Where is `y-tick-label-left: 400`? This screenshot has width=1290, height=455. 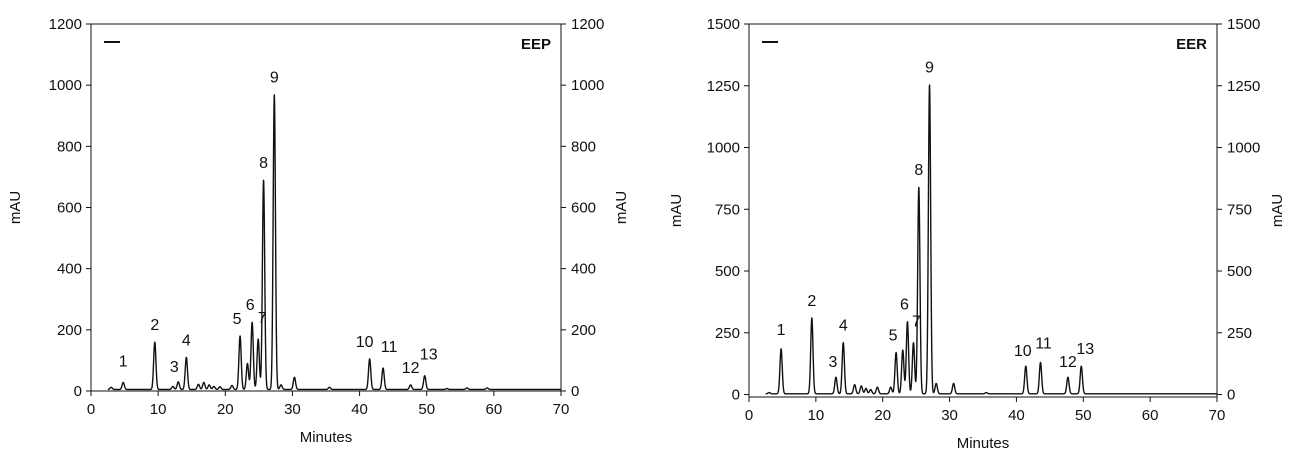 y-tick-label-left: 400 is located at coordinates (69, 269).